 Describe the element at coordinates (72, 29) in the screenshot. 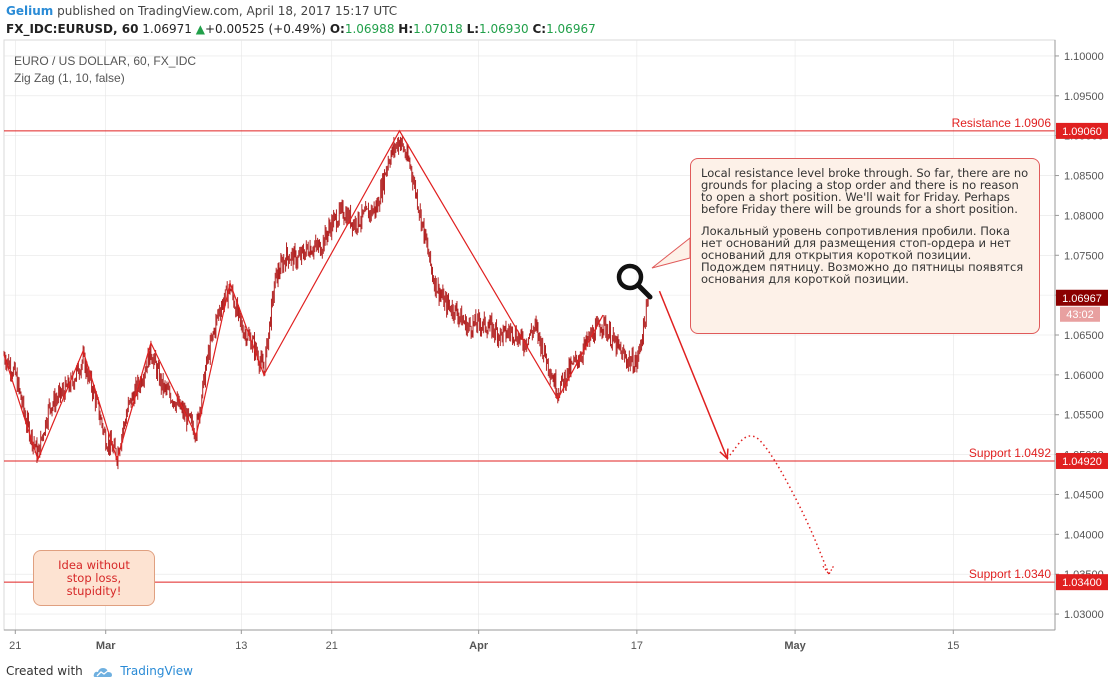

I see `symbol-label: FX_IDC:EURUSD, 60` at that location.